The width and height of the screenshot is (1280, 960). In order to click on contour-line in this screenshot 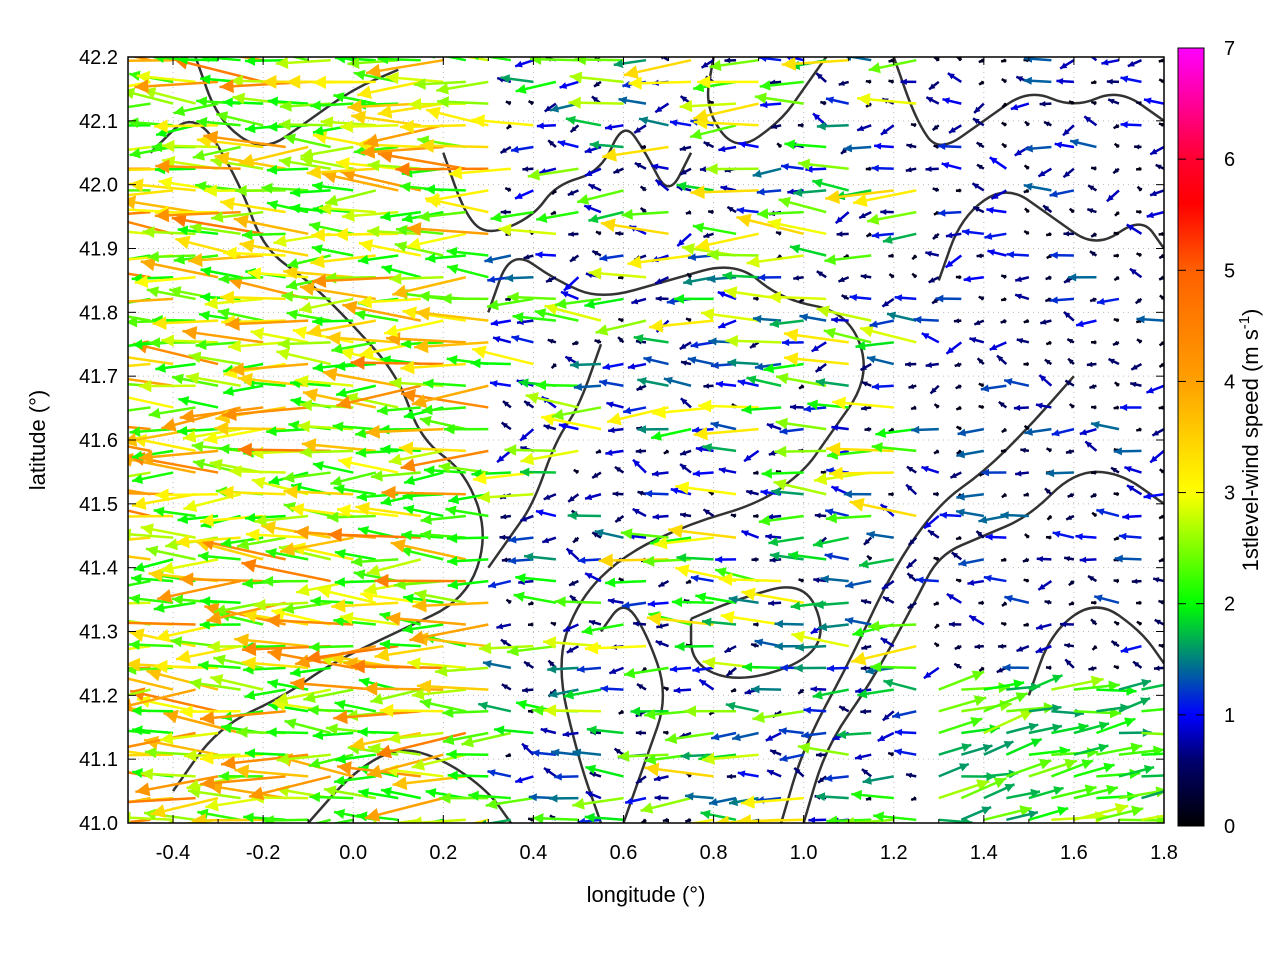, I will do `click(755, 633)`.